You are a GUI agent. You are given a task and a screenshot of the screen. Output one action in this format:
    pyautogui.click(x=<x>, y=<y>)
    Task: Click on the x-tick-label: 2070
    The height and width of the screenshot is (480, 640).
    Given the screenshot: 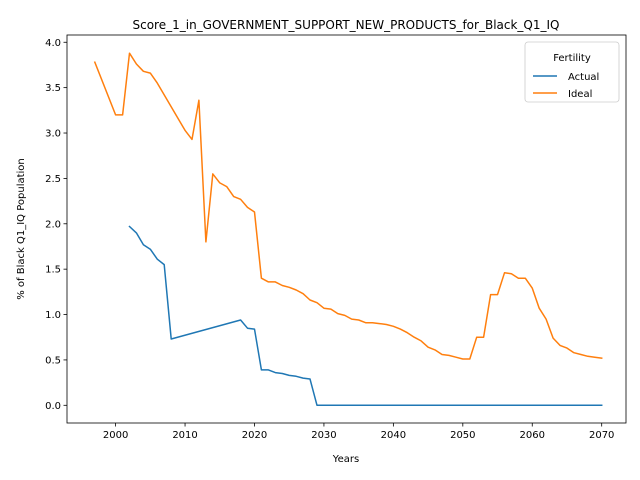 What is the action you would take?
    pyautogui.click(x=601, y=435)
    